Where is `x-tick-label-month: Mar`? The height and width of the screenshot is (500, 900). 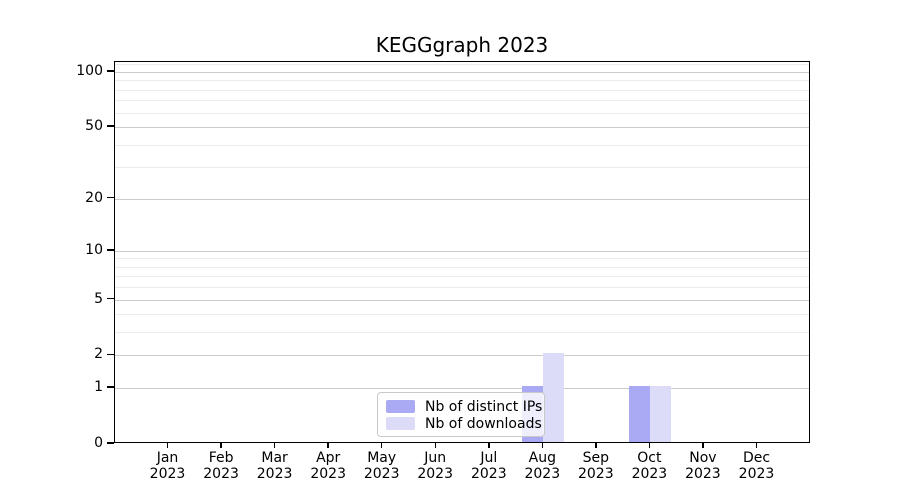
x-tick-label-month: Mar is located at coordinates (274, 458).